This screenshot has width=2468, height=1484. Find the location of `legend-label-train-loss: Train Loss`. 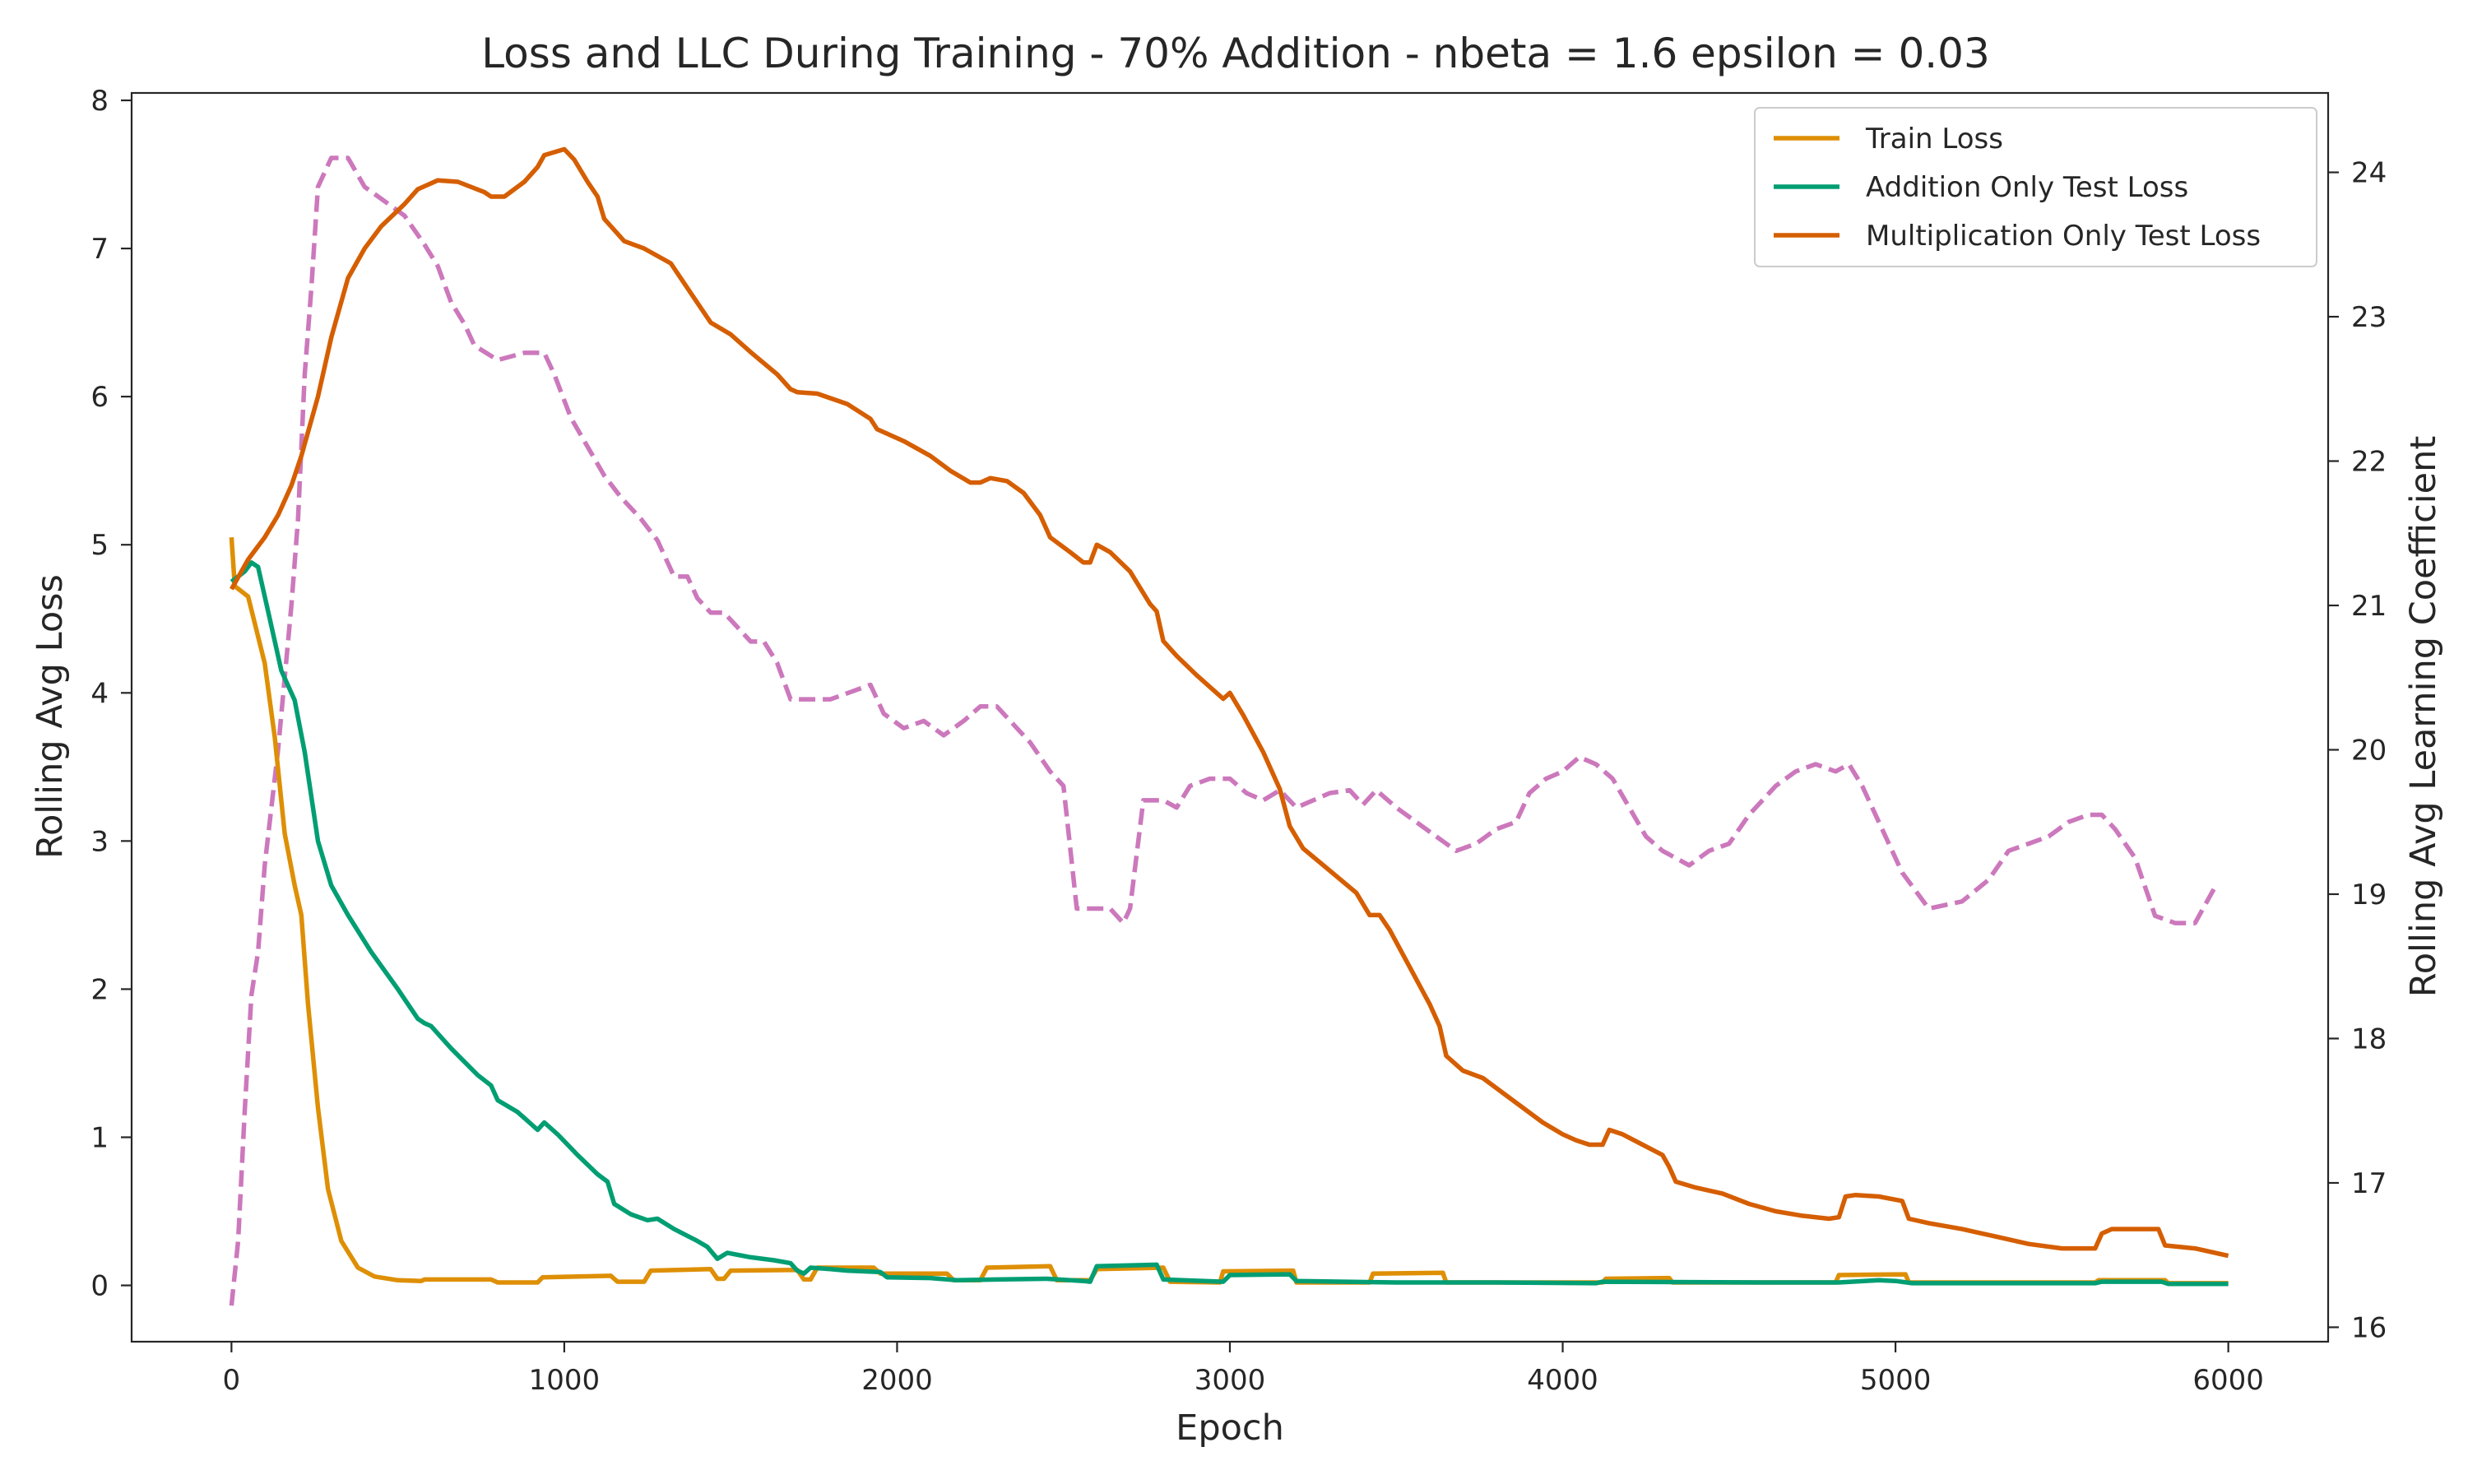

legend-label-train-loss: Train Loss is located at coordinates (1934, 139).